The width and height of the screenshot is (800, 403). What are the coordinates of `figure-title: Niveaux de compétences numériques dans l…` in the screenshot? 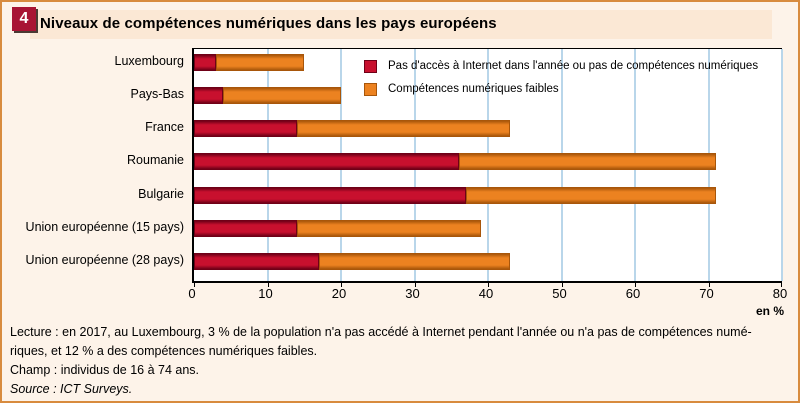 It's located at (268, 23).